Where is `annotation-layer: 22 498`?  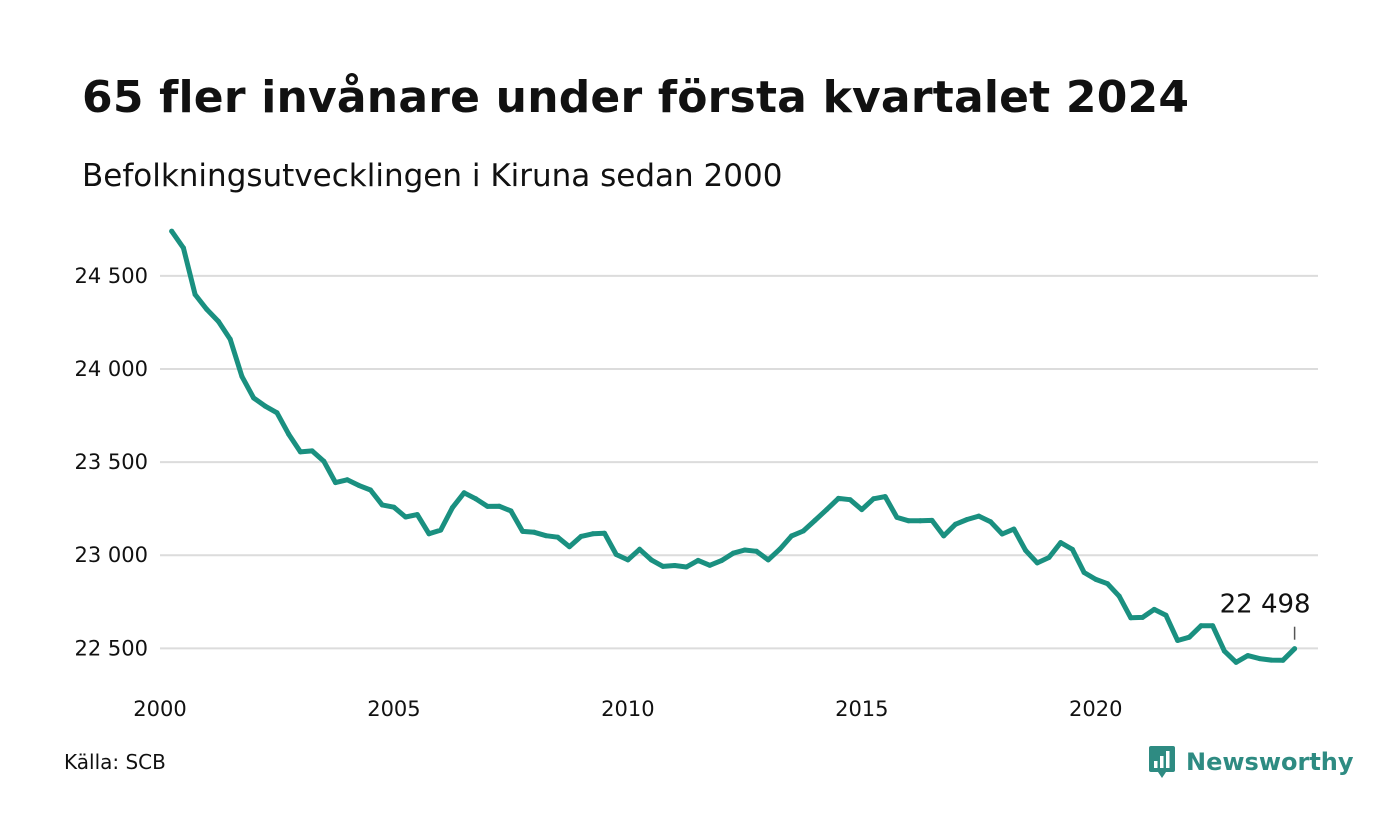
annotation-layer: 22 498 is located at coordinates (1265, 615).